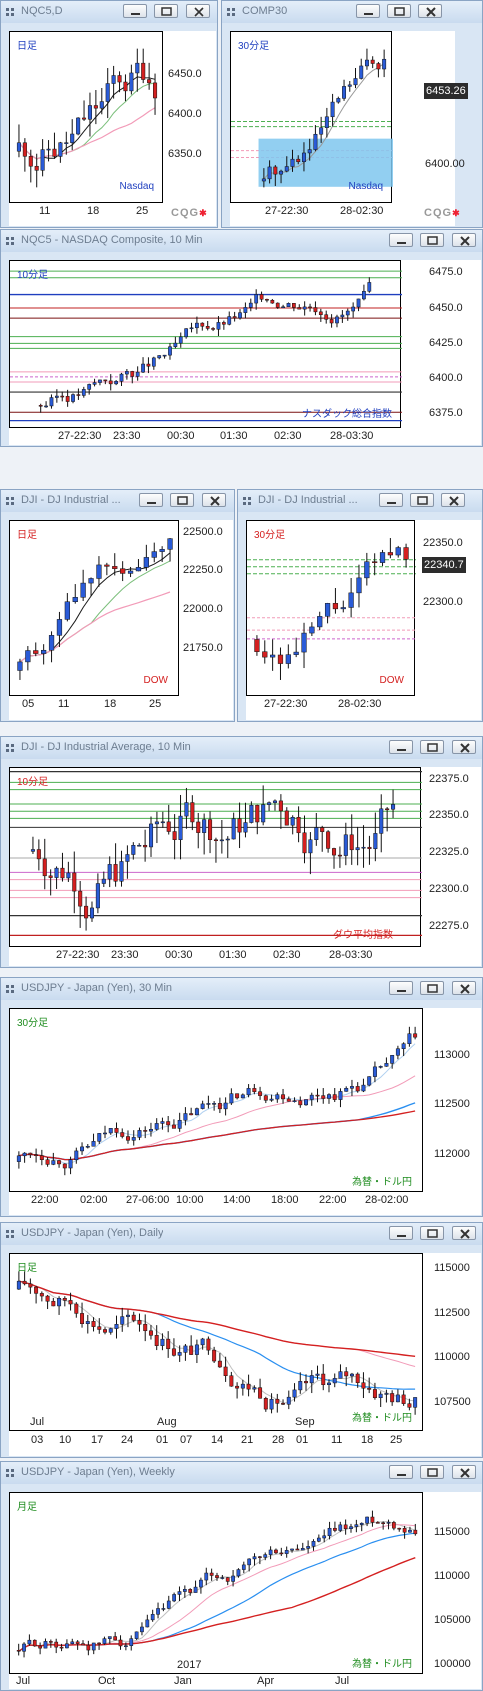  Describe the element at coordinates (311, 117) in the screenshot. I see `plot-area: 30分足 Nasdaq` at that location.